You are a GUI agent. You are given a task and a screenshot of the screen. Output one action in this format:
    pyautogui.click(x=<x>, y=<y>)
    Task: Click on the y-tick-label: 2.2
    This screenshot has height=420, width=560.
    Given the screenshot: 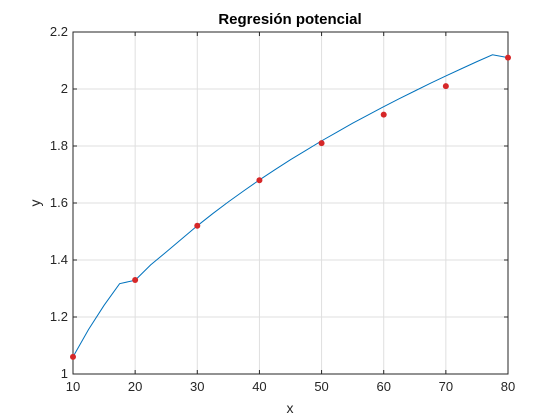 What is the action you would take?
    pyautogui.click(x=59, y=31)
    